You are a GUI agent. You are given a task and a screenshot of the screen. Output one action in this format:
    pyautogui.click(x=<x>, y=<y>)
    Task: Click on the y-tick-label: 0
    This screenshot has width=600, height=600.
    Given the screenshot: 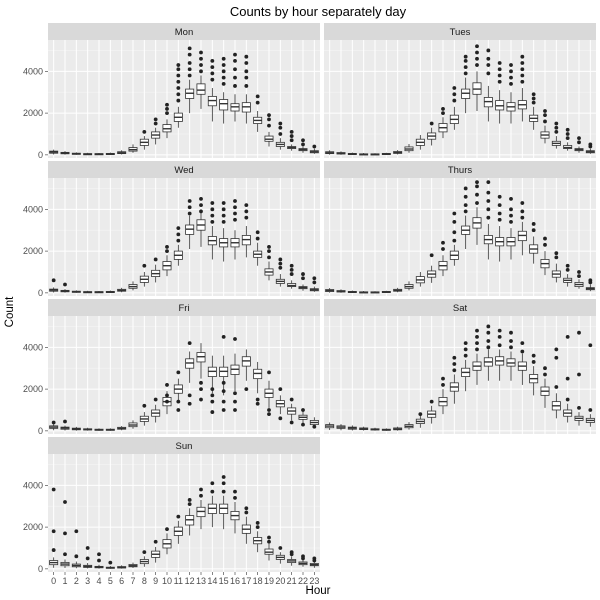 What is the action you would take?
    pyautogui.click(x=40, y=293)
    